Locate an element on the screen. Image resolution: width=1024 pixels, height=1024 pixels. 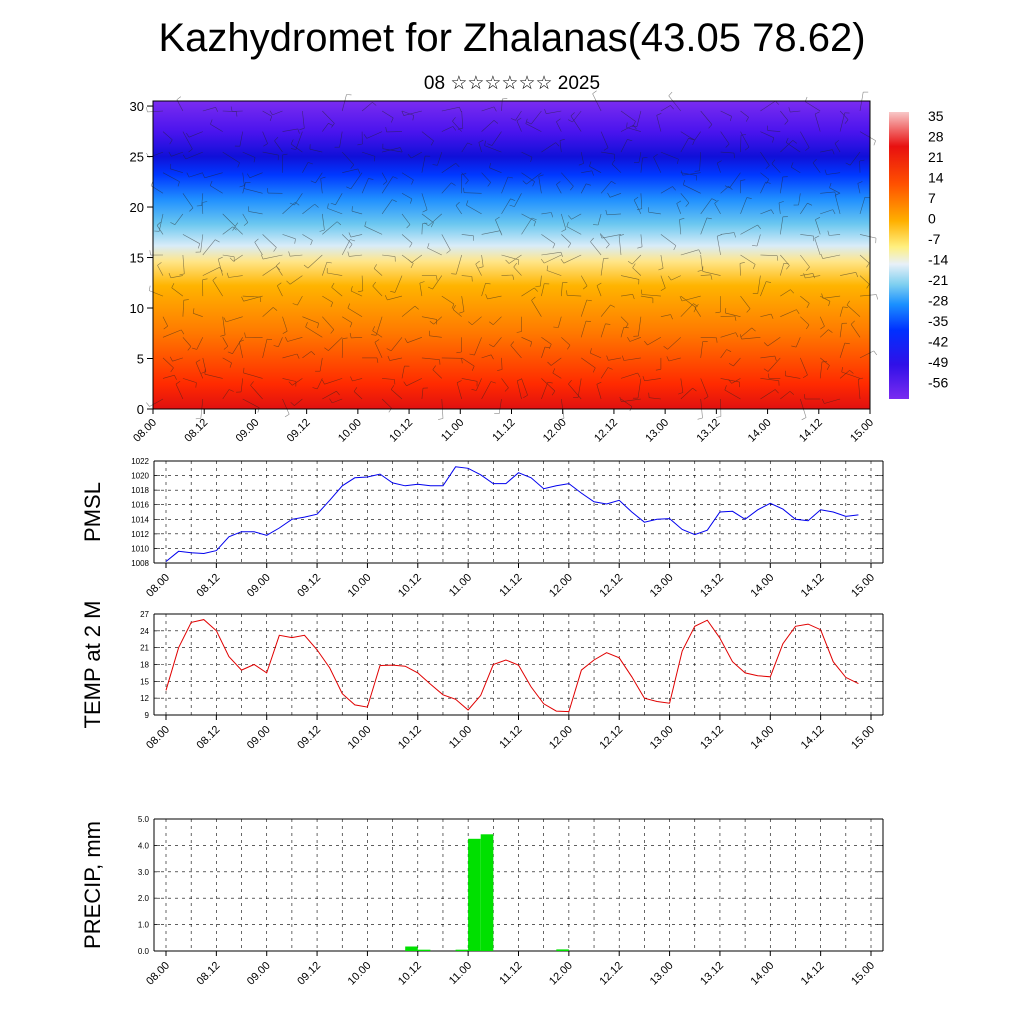
y-tick-label: 1020 is located at coordinates (140, 476).